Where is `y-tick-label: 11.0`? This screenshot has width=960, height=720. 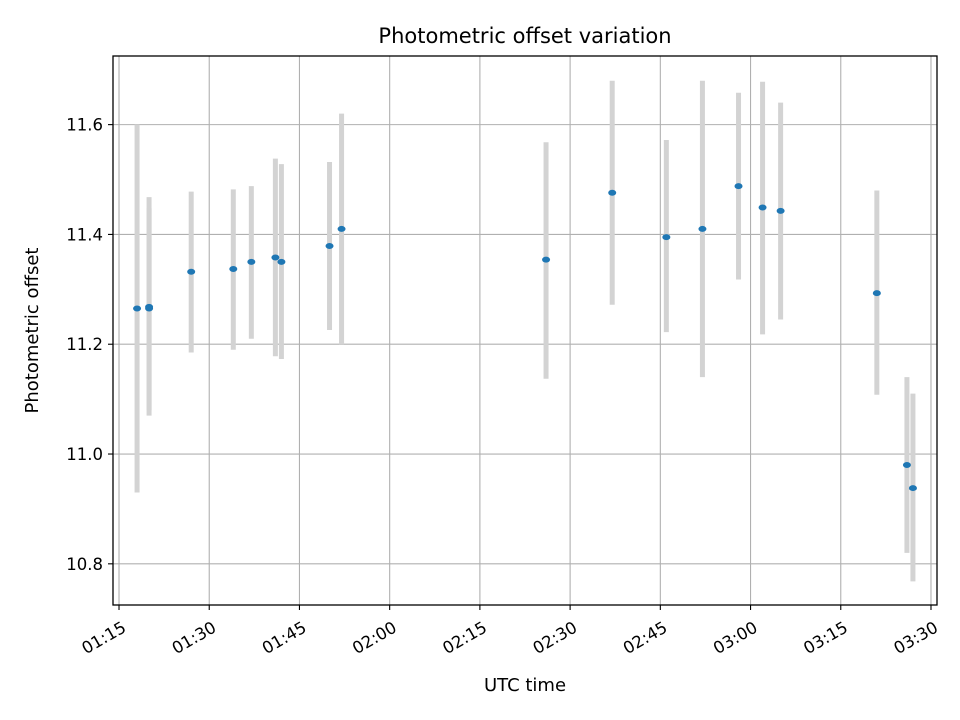 y-tick-label: 11.0 is located at coordinates (84, 454).